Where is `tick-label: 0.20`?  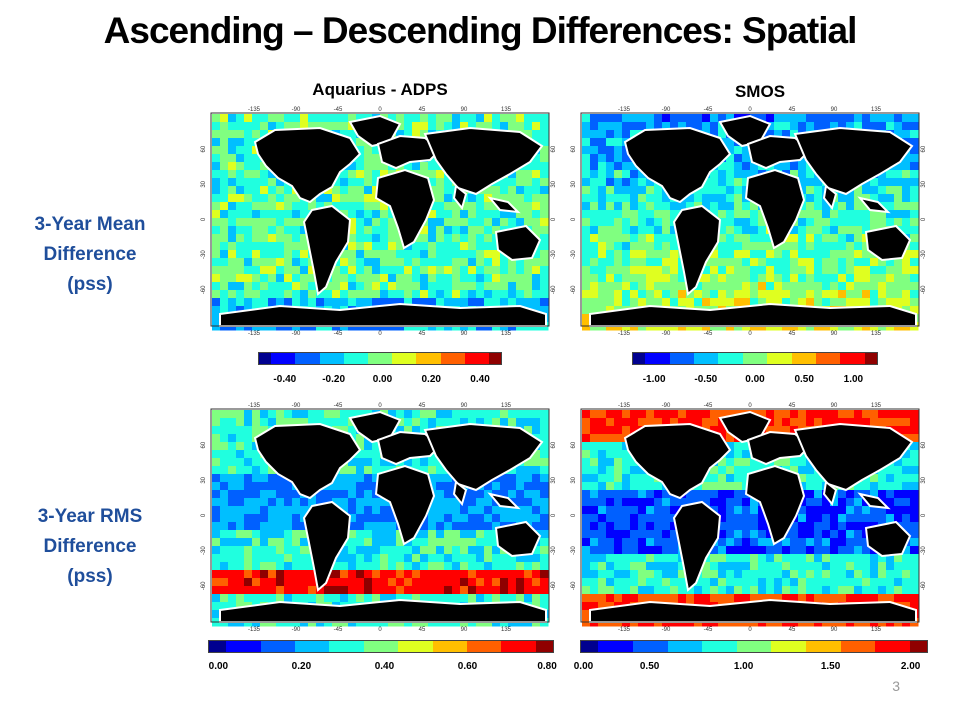
tick-label: 0.20 is located at coordinates (431, 379).